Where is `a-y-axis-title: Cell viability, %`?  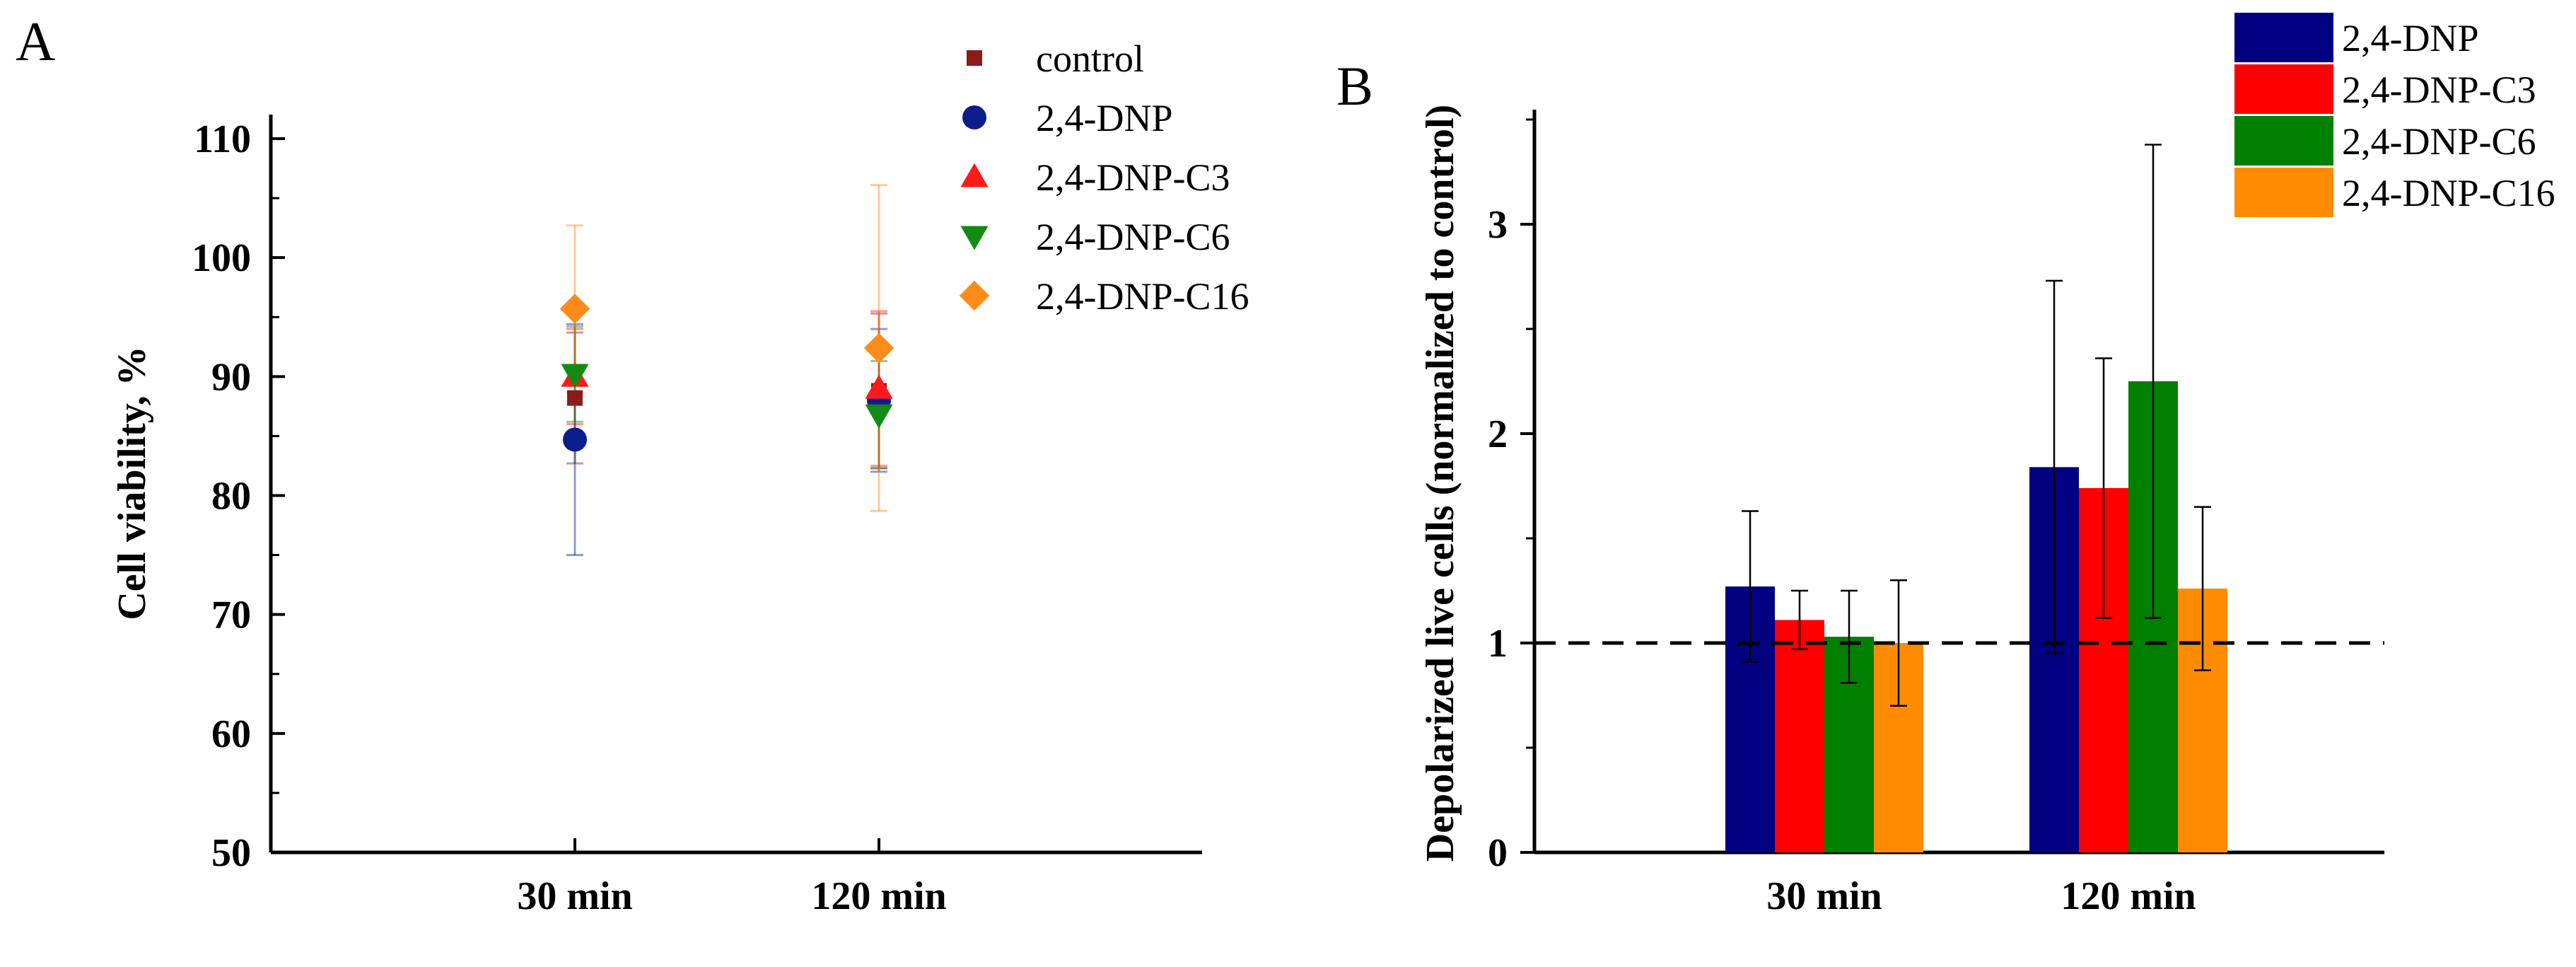 a-y-axis-title: Cell viability, % is located at coordinates (132, 483).